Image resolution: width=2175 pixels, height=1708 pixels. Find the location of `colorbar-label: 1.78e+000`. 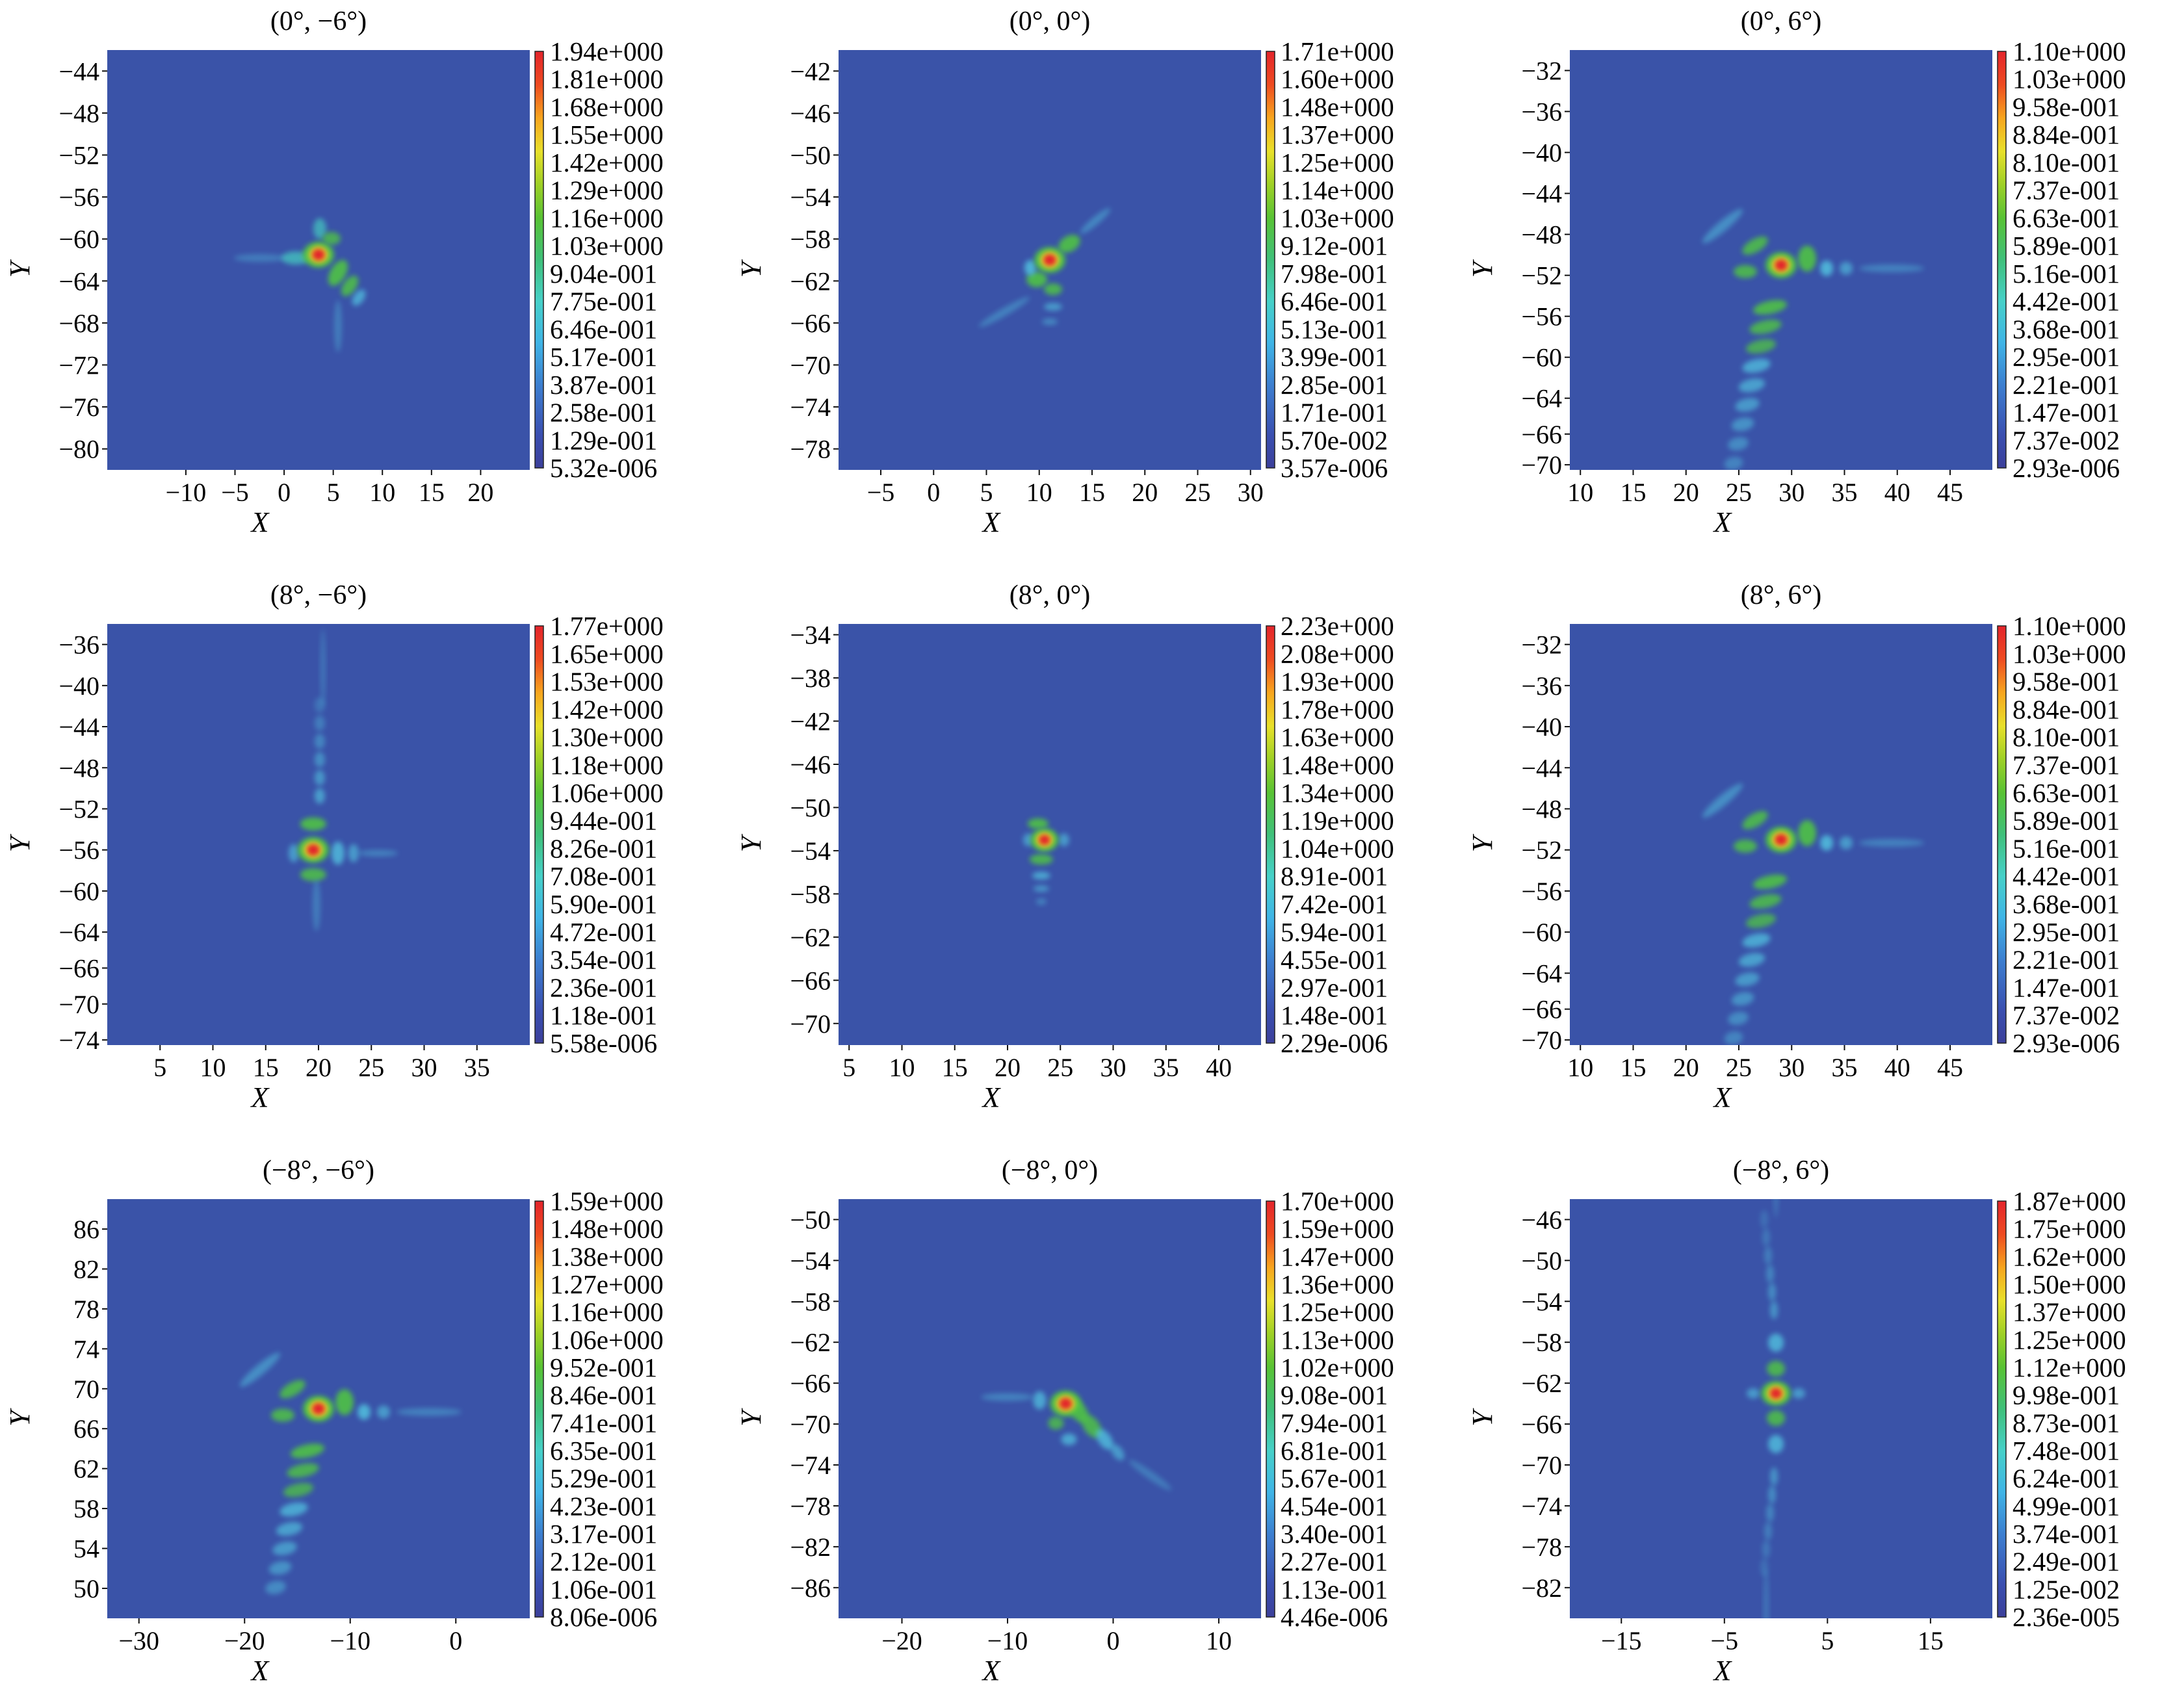

colorbar-label: 1.78e+000 is located at coordinates (1337, 709).